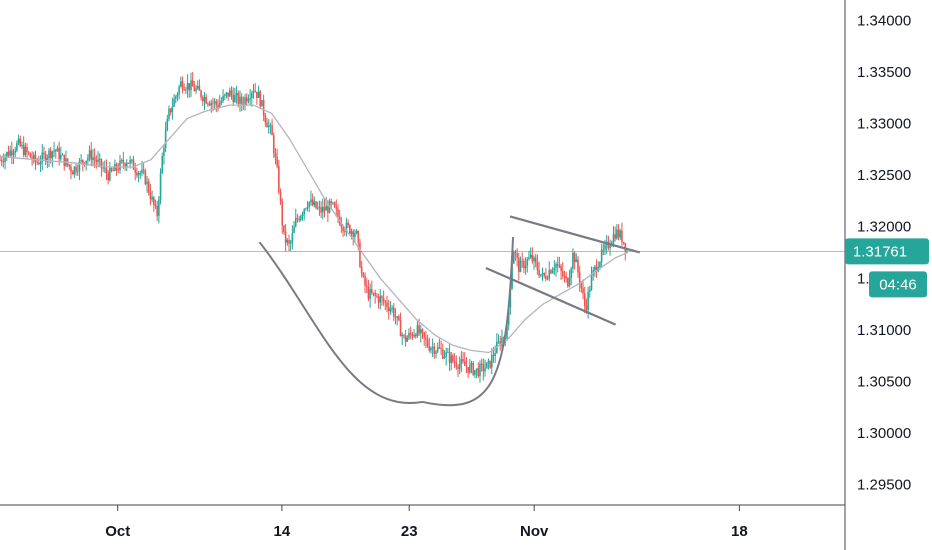  I want to click on x-tick-label: Nov, so click(534, 531).